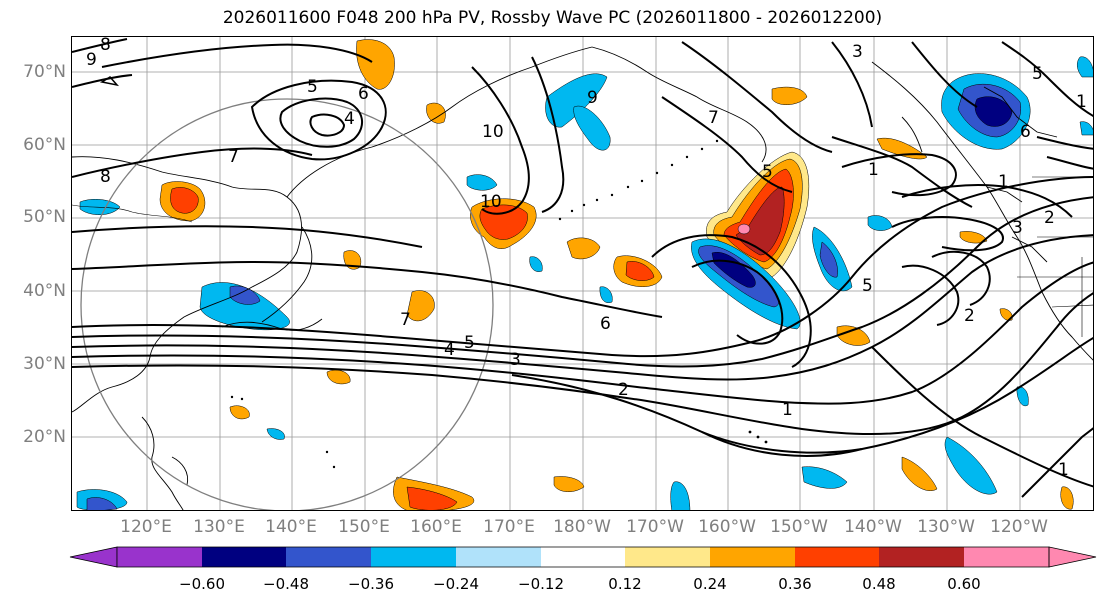  I want to click on lon-label-130e: 130°E, so click(219, 527).